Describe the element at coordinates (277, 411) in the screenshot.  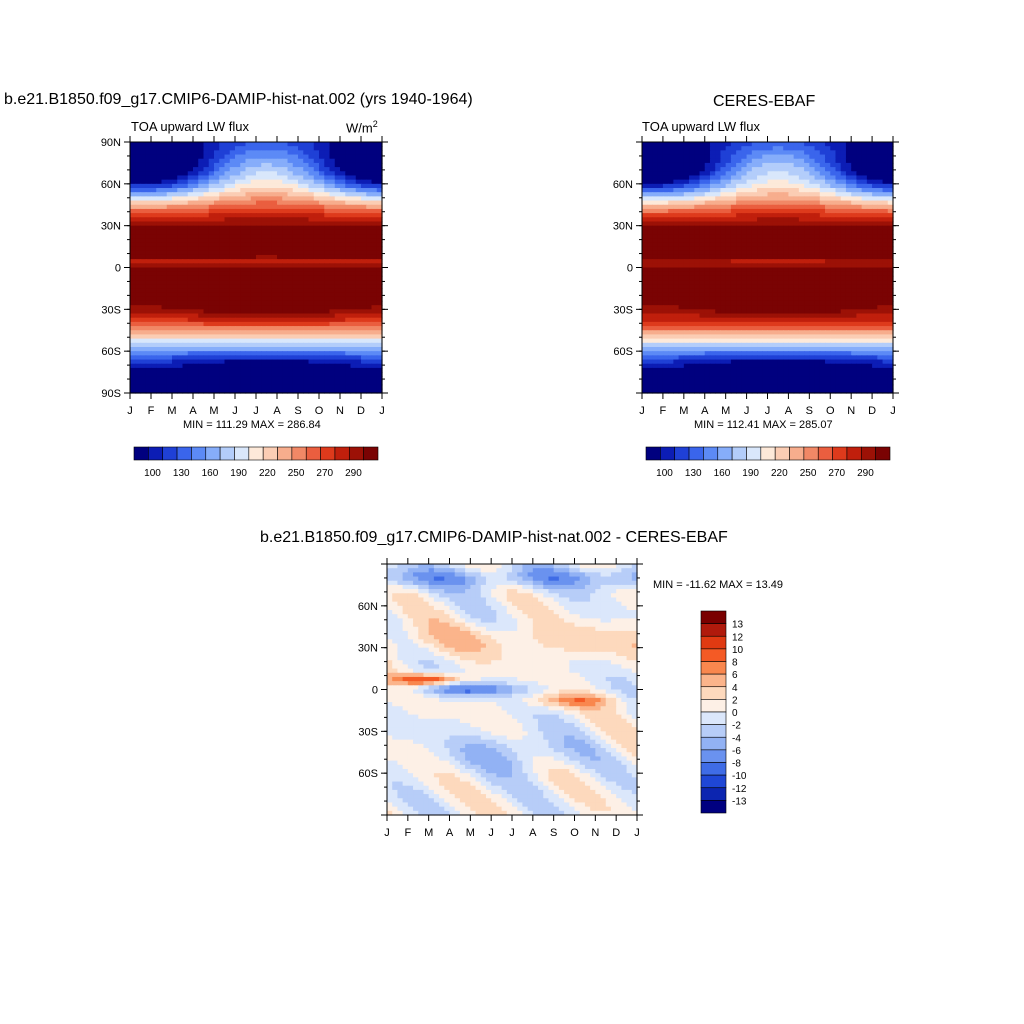
I see `left-plot-x-tick-label: A` at that location.